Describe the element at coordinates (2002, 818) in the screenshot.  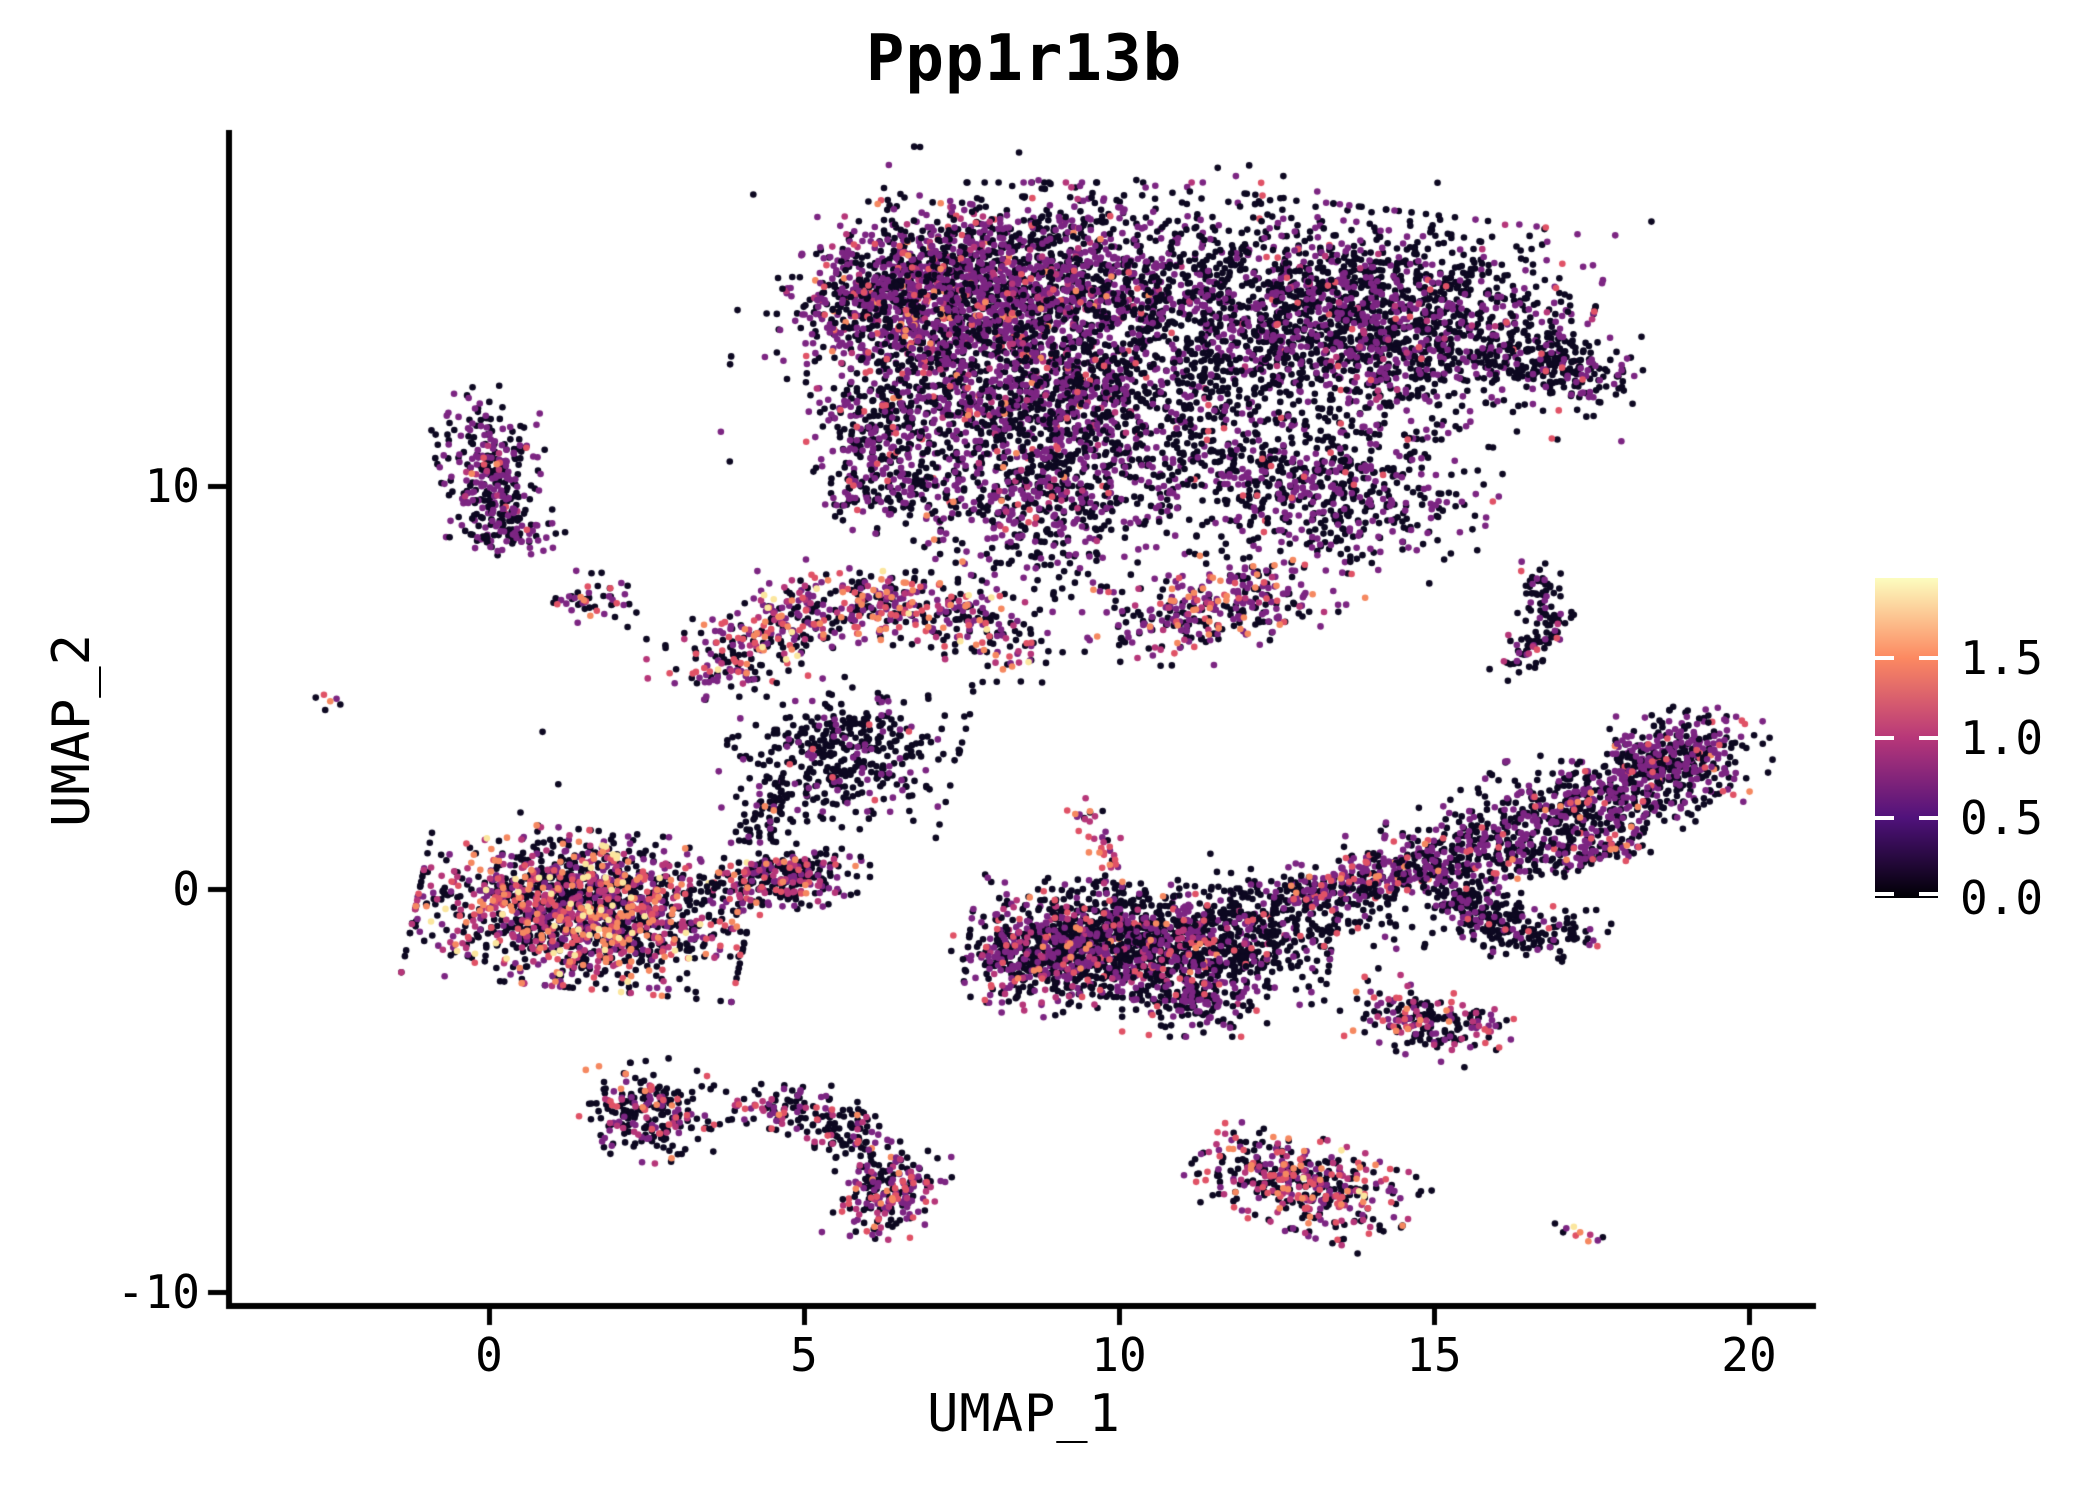
I see `colorbar-tick-label: 0.5` at that location.